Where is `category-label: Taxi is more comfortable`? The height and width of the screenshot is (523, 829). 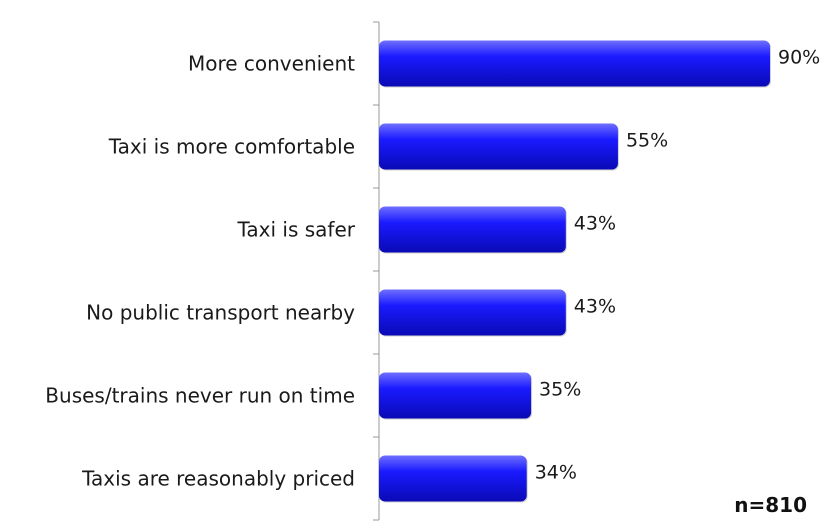
category-label: Taxi is more comfortable is located at coordinates (231, 147).